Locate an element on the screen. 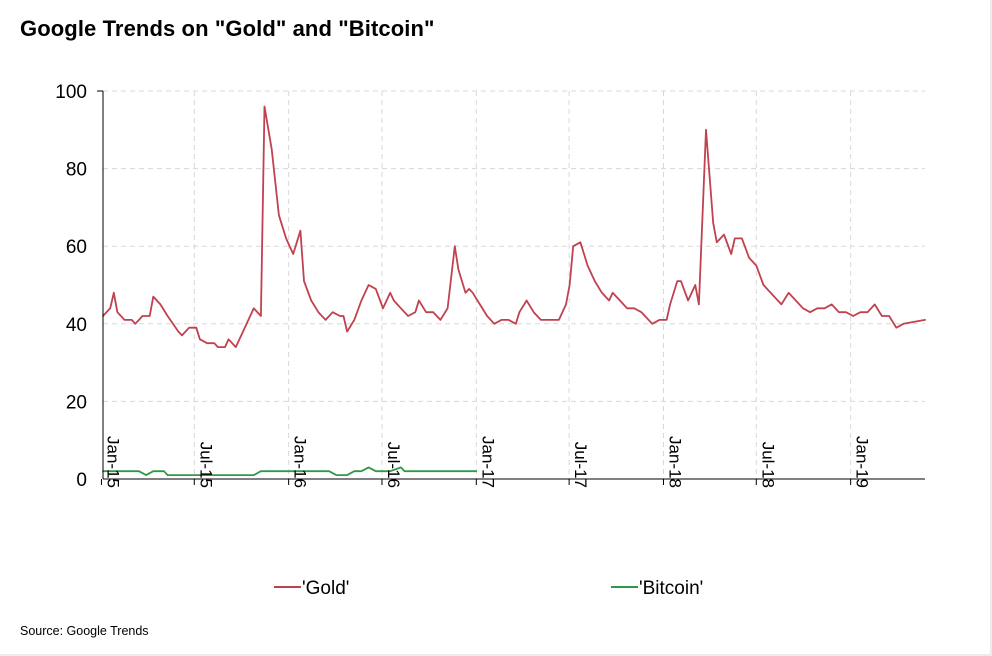  legend-label: 'Bitcoin' is located at coordinates (671, 588).